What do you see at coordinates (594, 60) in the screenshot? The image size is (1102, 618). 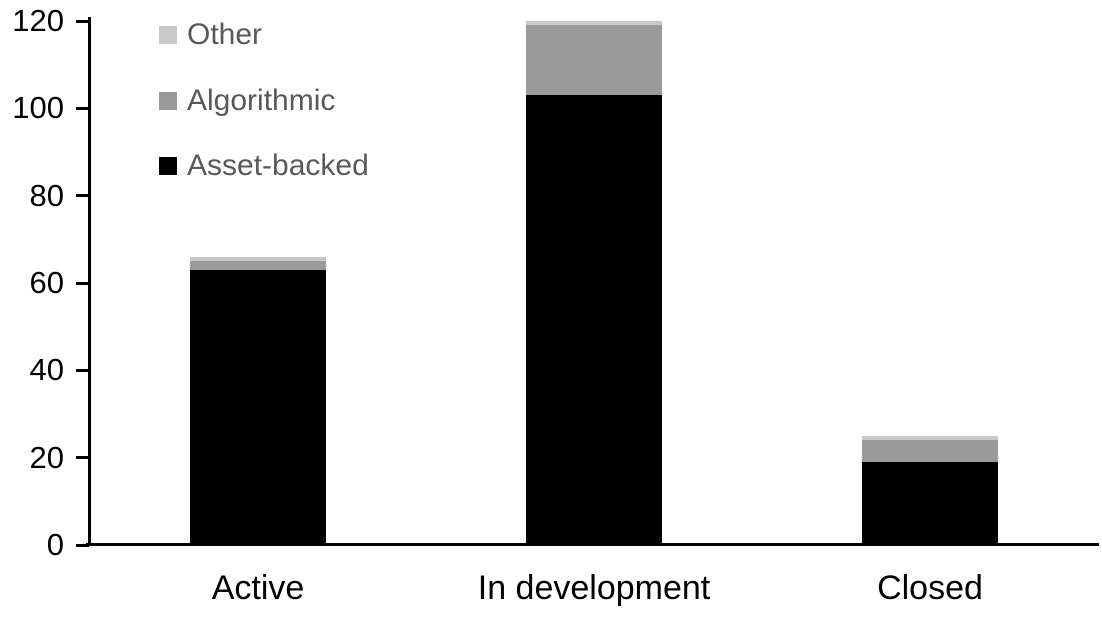 I see `bar-segment-in-development-algorithmic` at bounding box center [594, 60].